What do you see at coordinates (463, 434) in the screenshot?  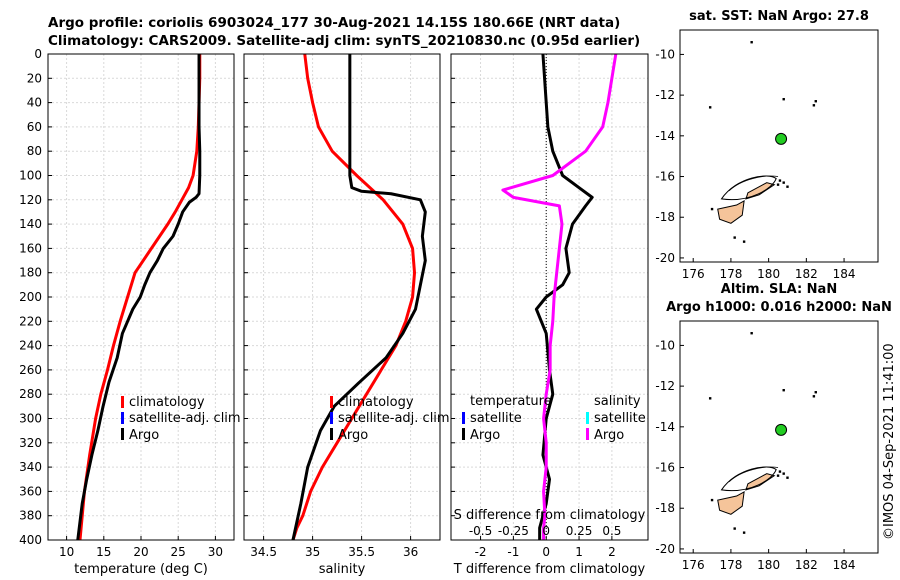 I see `legend-swatch-t-argo` at bounding box center [463, 434].